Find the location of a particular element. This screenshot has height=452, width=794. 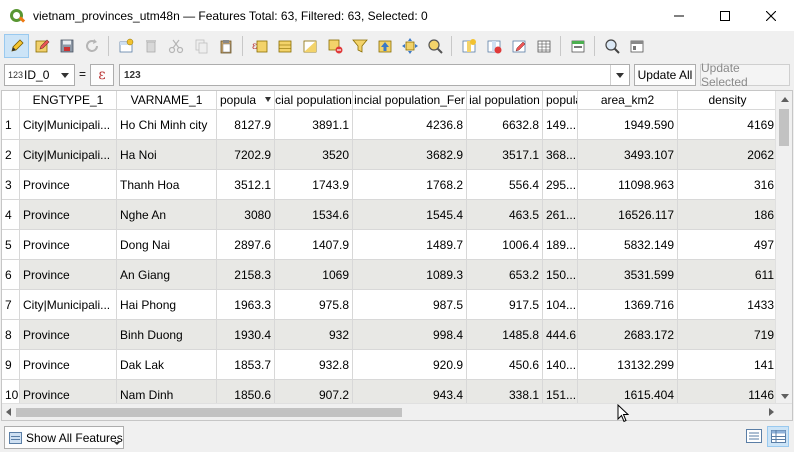

table-cell: 1489.7 is located at coordinates (410, 245).